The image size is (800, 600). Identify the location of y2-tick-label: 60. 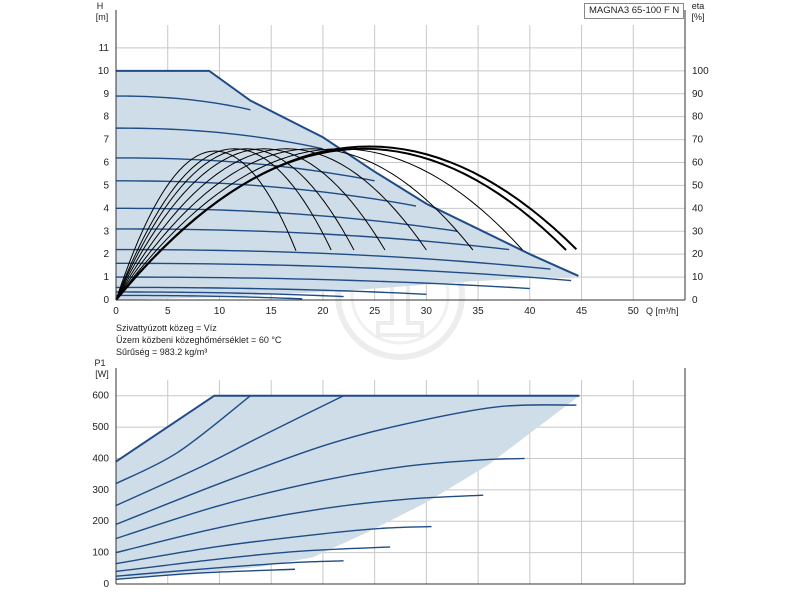
(698, 163).